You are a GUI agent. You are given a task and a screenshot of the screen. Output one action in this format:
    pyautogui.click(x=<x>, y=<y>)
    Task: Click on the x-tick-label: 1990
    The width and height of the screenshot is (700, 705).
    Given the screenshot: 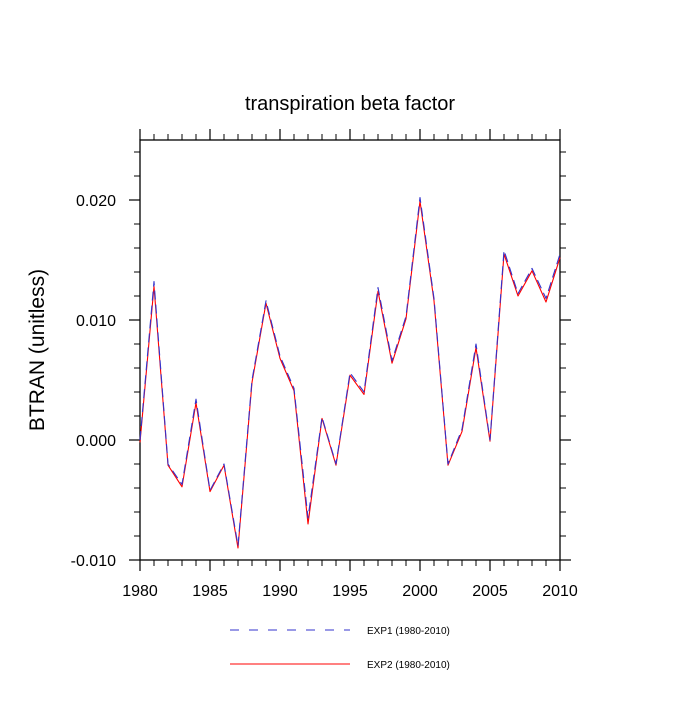 What is the action you would take?
    pyautogui.click(x=280, y=591)
    